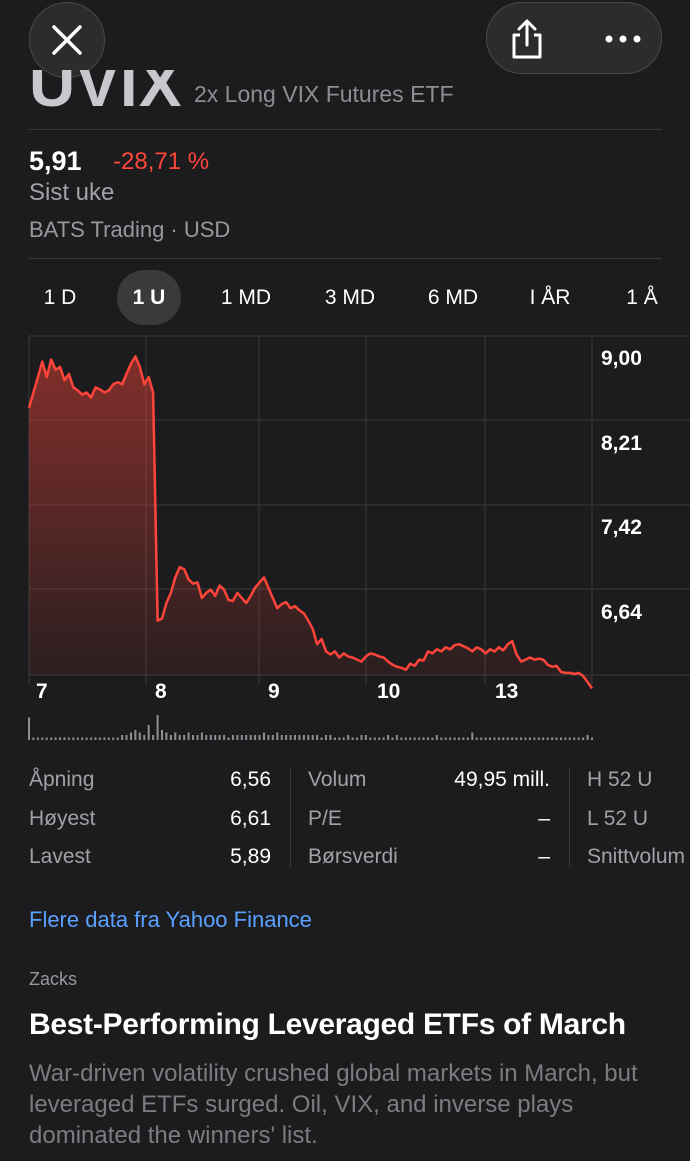 The image size is (690, 1161). I want to click on price-change: -28,71 %, so click(161, 161).